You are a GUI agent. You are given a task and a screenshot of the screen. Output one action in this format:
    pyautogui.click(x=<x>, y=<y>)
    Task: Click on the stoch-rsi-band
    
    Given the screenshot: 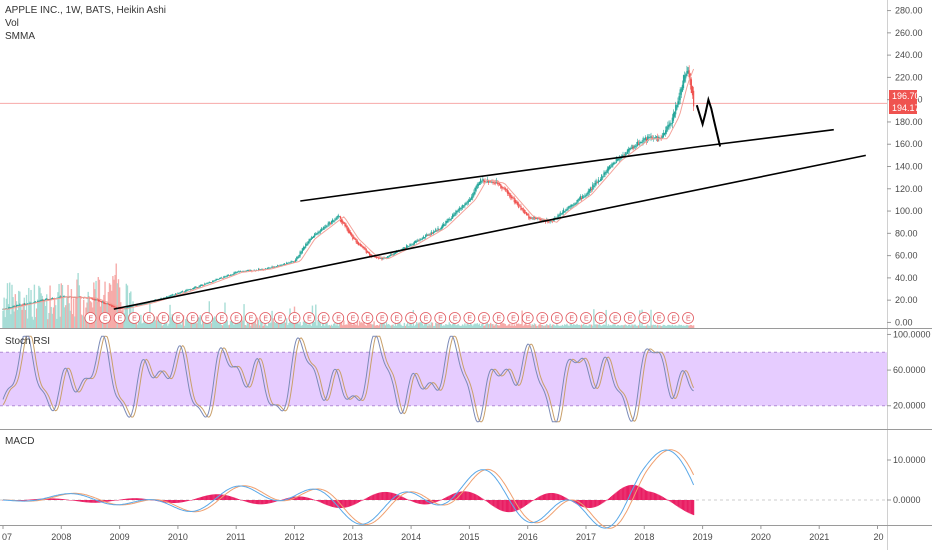 What is the action you would take?
    pyautogui.click(x=443, y=379)
    